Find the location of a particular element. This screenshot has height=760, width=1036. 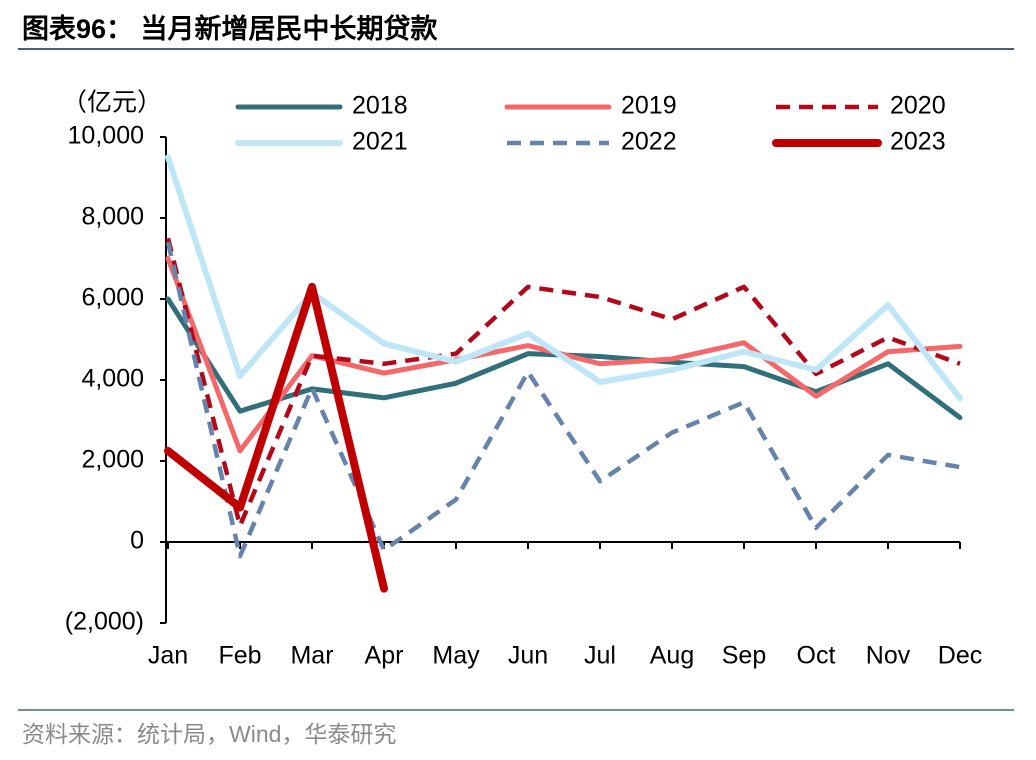

y-unit: （亿元） is located at coordinates (112, 103).